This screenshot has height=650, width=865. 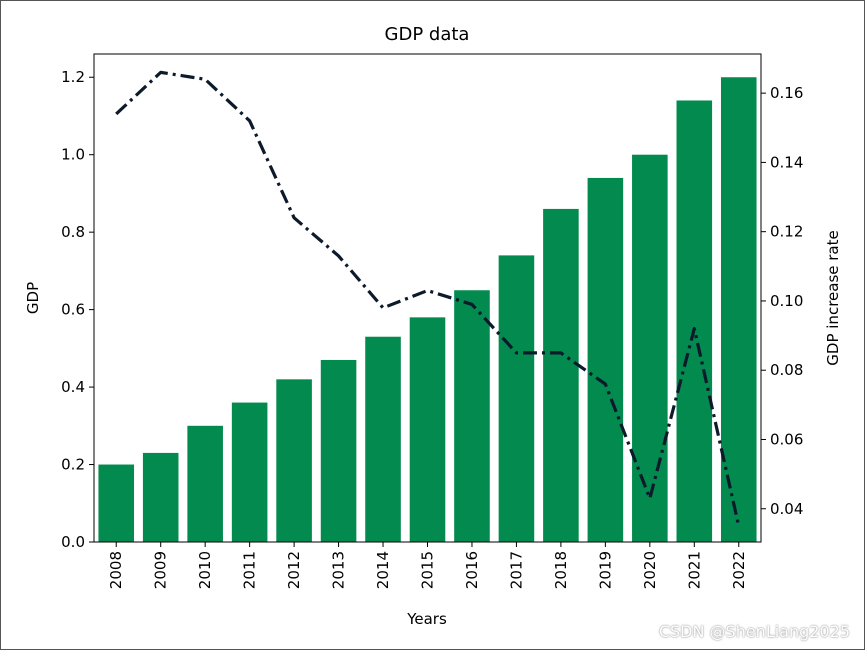 I want to click on x-tick-label: 2017, so click(x=516, y=570).